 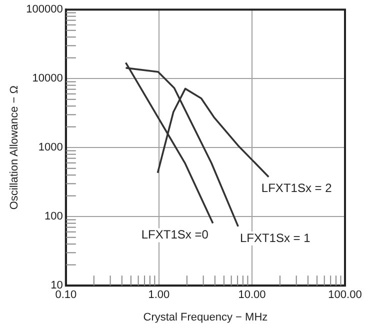 I want to click on x-tick-label: 0.10, so click(x=66, y=295).